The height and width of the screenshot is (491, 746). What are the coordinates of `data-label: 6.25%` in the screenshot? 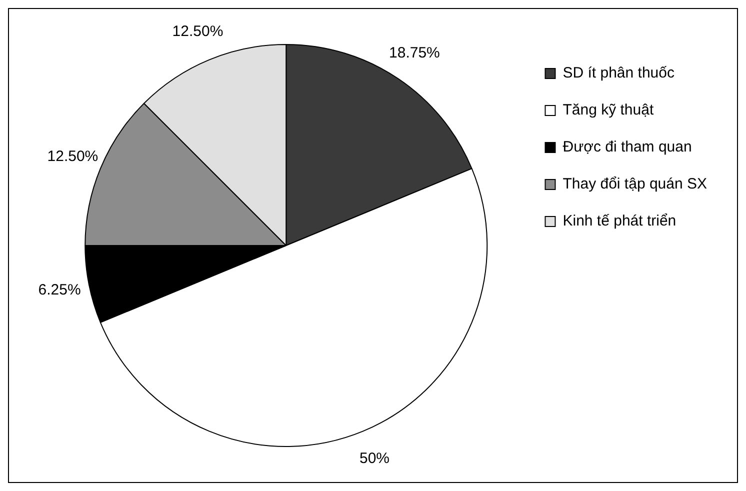 It's located at (59, 290).